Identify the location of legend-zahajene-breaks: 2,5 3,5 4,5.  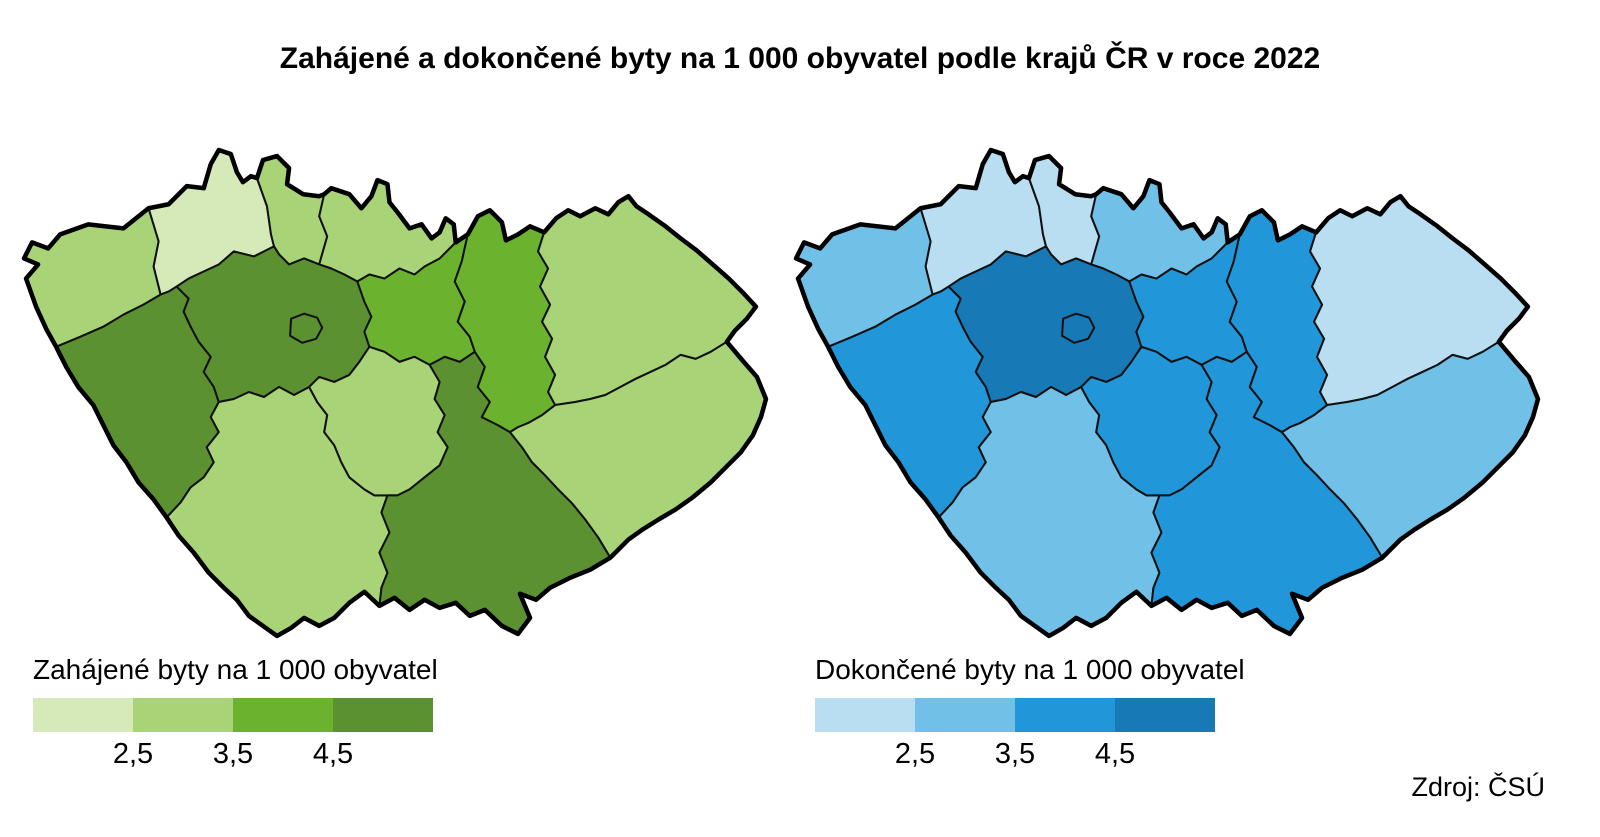
(233, 756).